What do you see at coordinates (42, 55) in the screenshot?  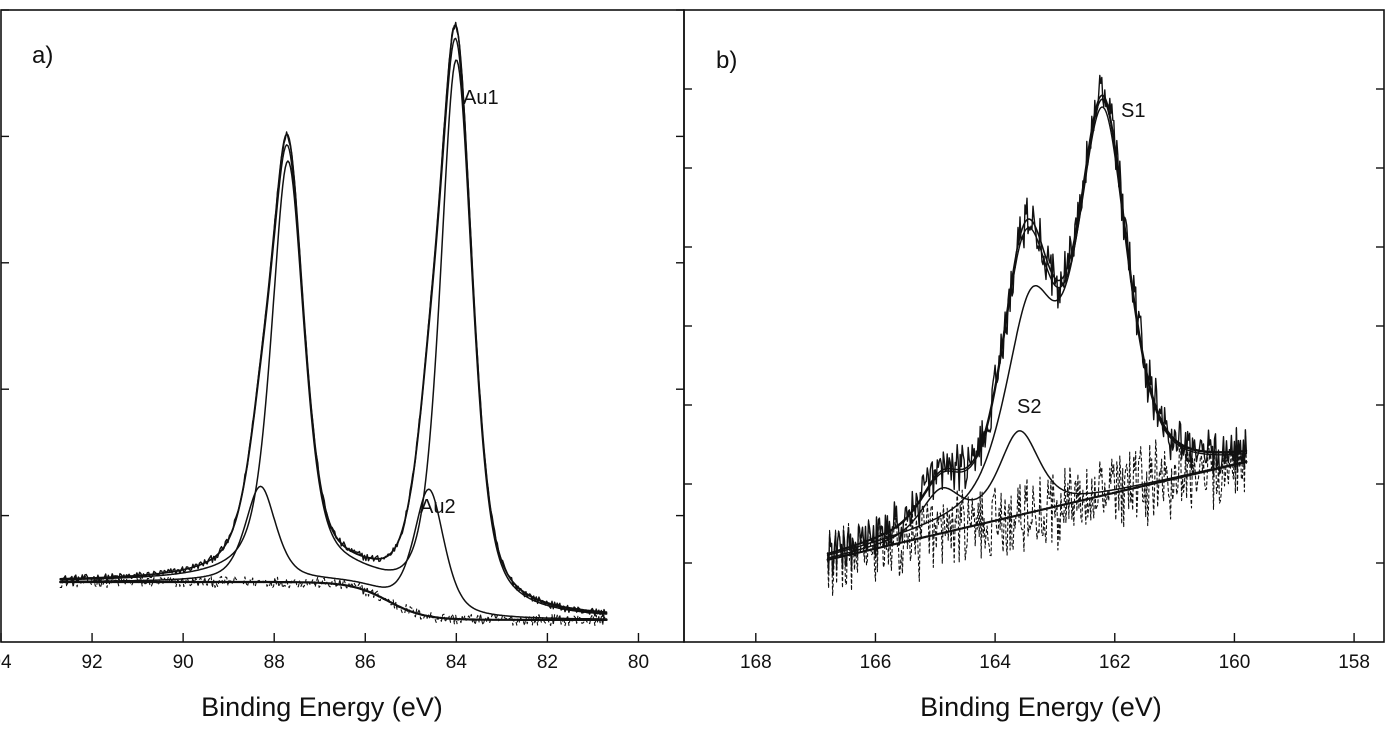 I see `panel-a-label: a)` at bounding box center [42, 55].